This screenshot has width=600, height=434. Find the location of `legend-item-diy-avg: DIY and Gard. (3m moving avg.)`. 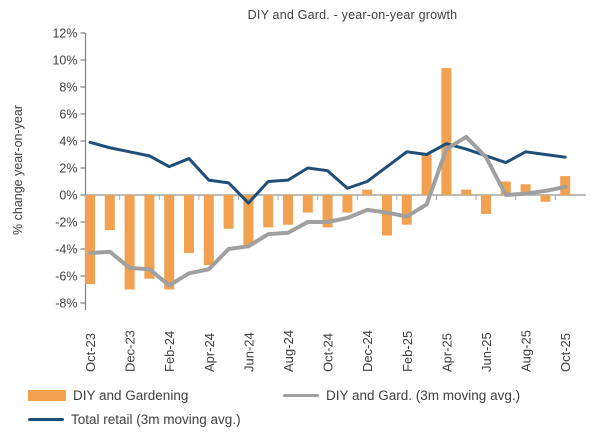

legend-item-diy-avg: DIY and Gard. (3m moving avg.) is located at coordinates (401, 395).